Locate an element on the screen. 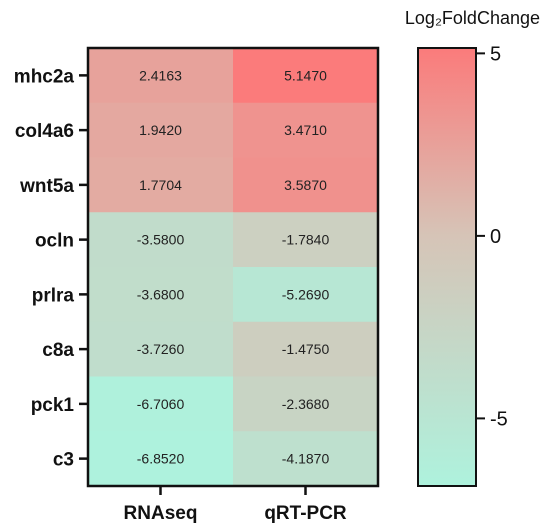 Image resolution: width=550 pixels, height=531 pixels. colorbar-title: Log₂FoldChange is located at coordinates (472, 18).